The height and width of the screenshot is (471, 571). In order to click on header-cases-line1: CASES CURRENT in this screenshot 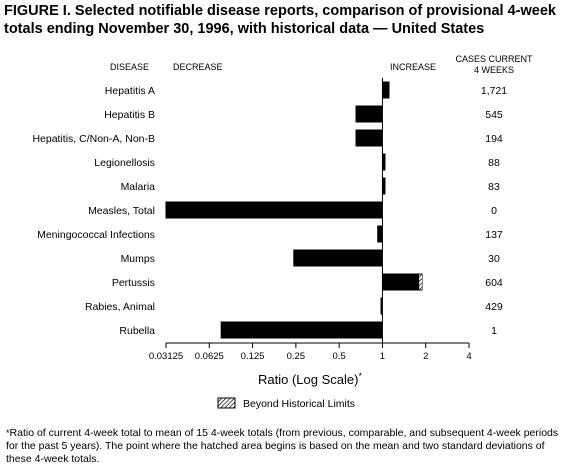, I will do `click(494, 59)`.